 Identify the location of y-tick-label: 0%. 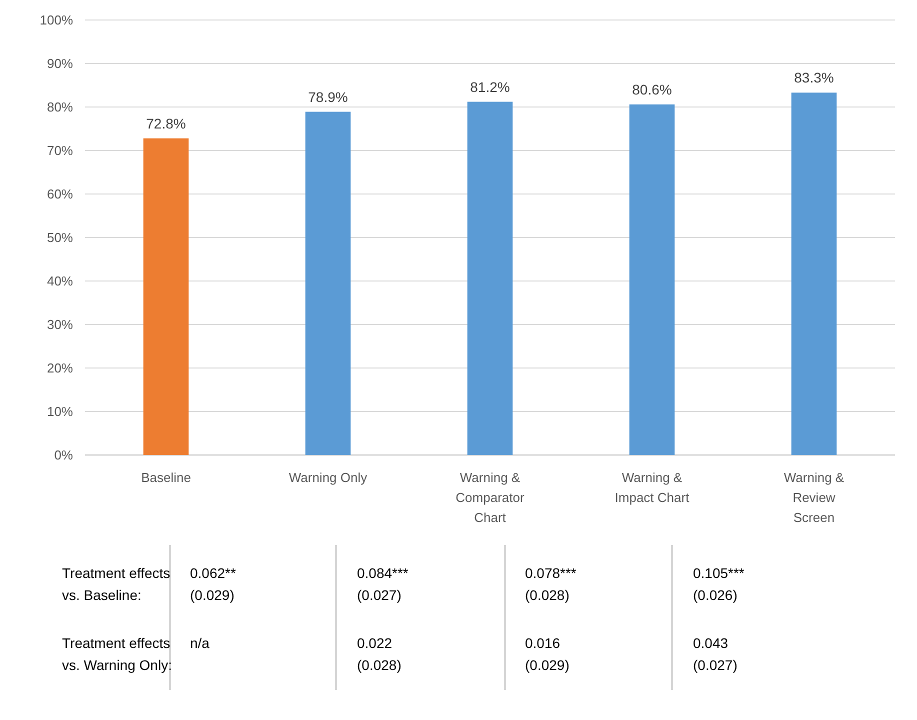
(64, 455).